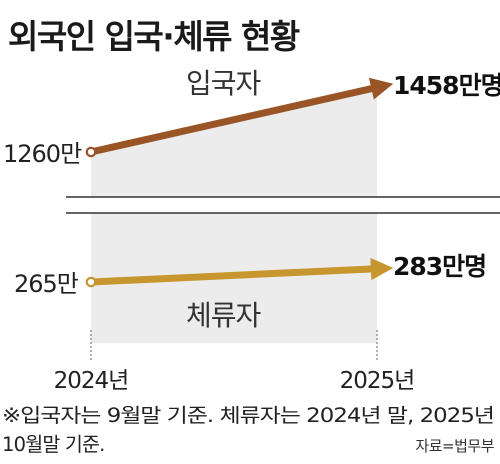 This screenshot has width=500, height=464. Describe the element at coordinates (377, 381) in the screenshot. I see `x-tick-label-2025: 2025년` at that location.